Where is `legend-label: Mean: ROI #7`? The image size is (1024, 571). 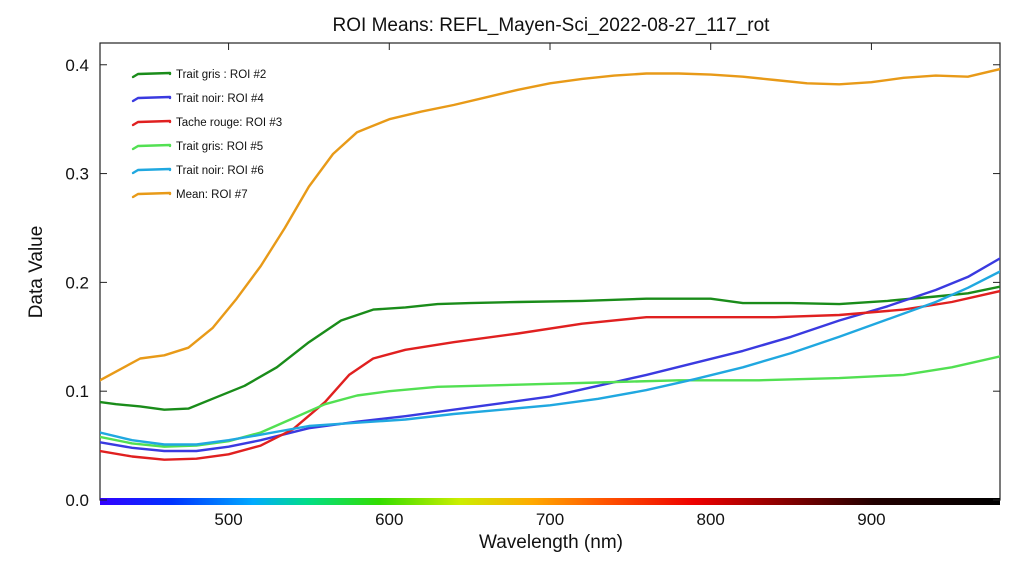
legend-label: Mean: ROI #7 is located at coordinates (212, 195).